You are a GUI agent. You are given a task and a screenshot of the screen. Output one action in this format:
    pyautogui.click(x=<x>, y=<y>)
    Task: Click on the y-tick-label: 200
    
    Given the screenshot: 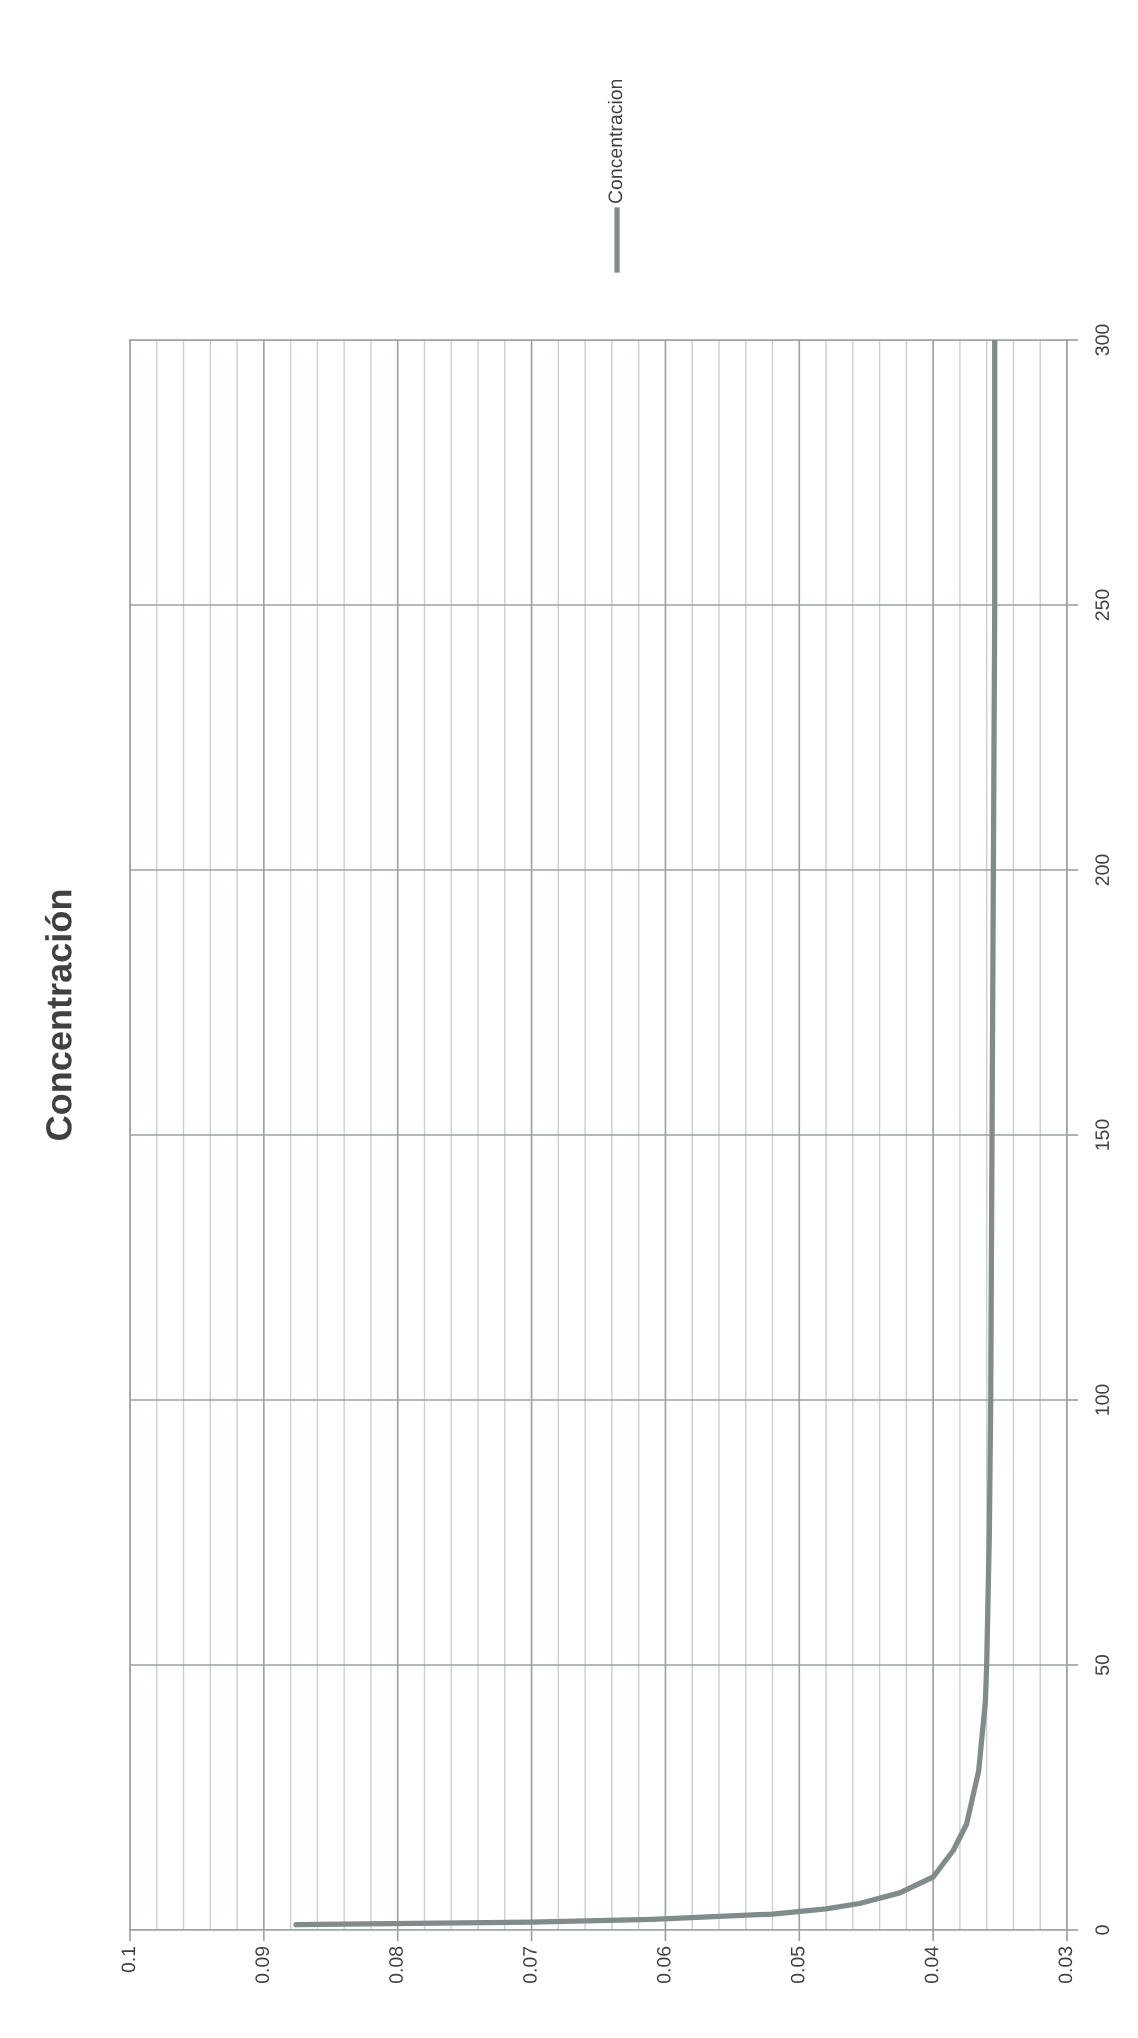 What is the action you would take?
    pyautogui.click(x=1102, y=870)
    